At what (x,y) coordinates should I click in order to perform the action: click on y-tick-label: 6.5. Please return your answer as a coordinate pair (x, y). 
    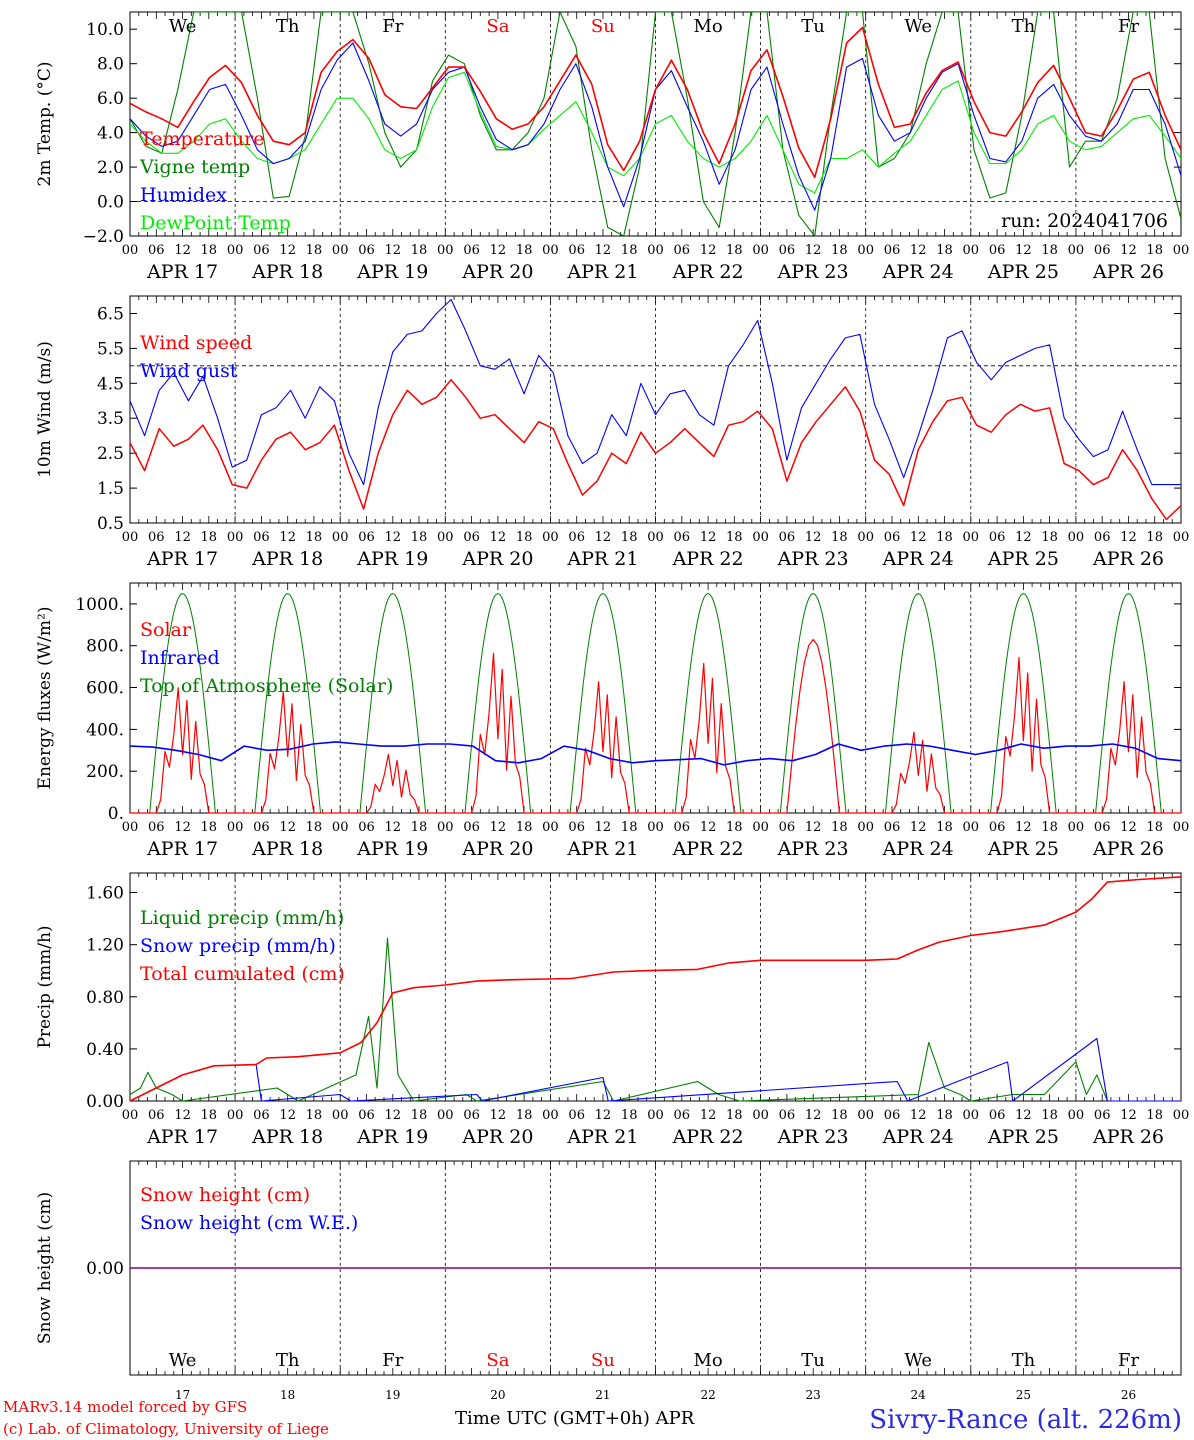
    Looking at the image, I should click on (110, 315).